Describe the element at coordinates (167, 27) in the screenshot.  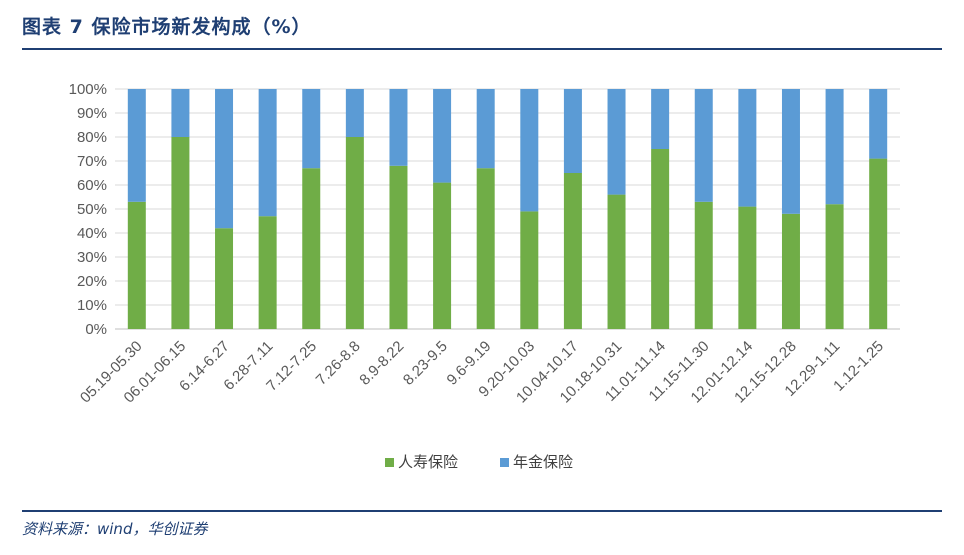
I see `chart-title: 图表 7 保险市场新发构成（%）` at that location.